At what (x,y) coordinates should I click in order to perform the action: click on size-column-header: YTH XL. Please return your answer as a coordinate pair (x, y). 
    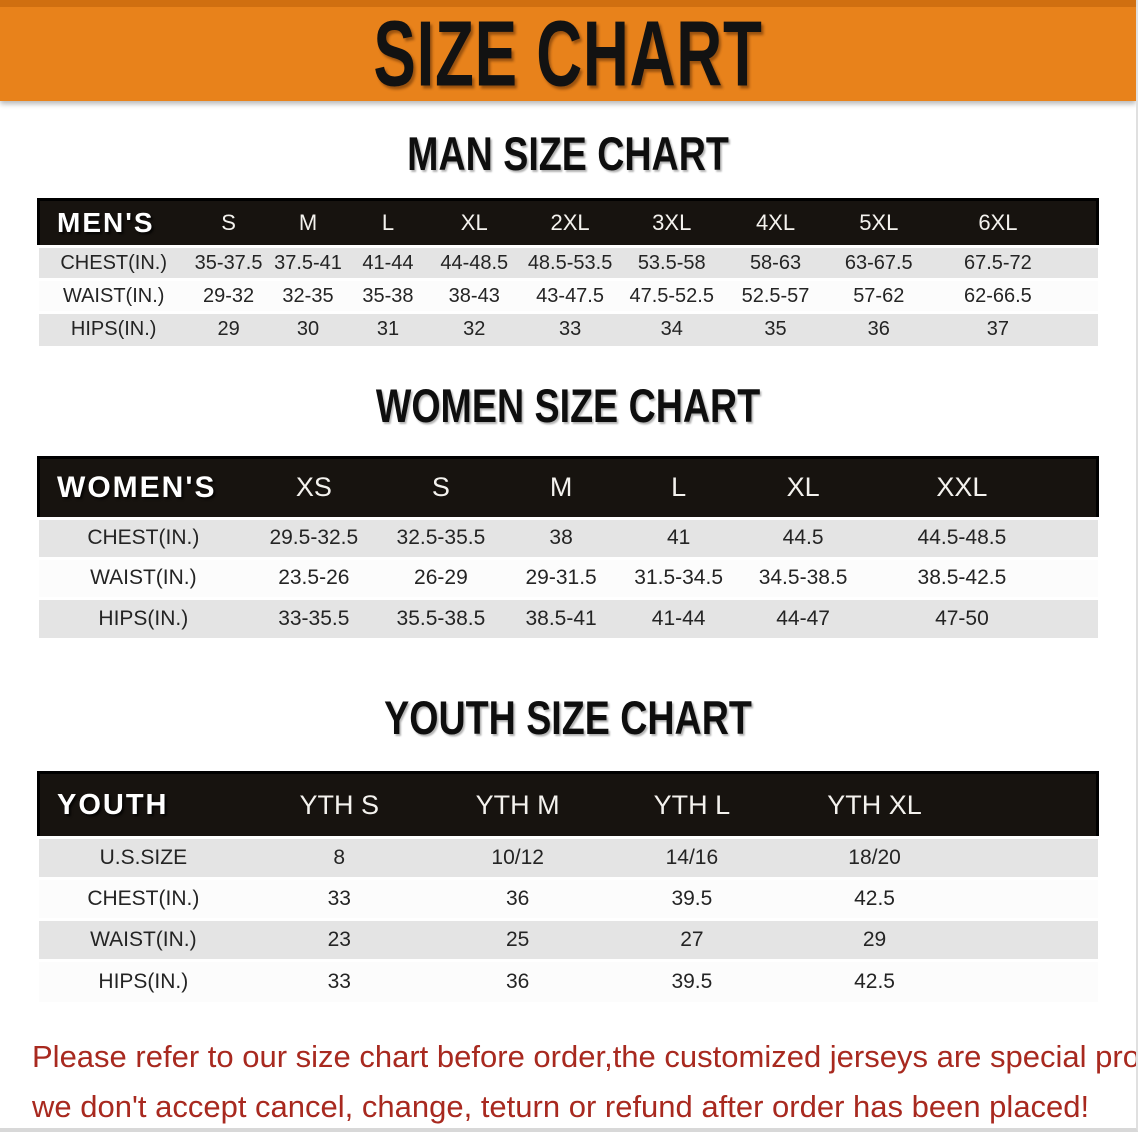
    Looking at the image, I should click on (874, 804).